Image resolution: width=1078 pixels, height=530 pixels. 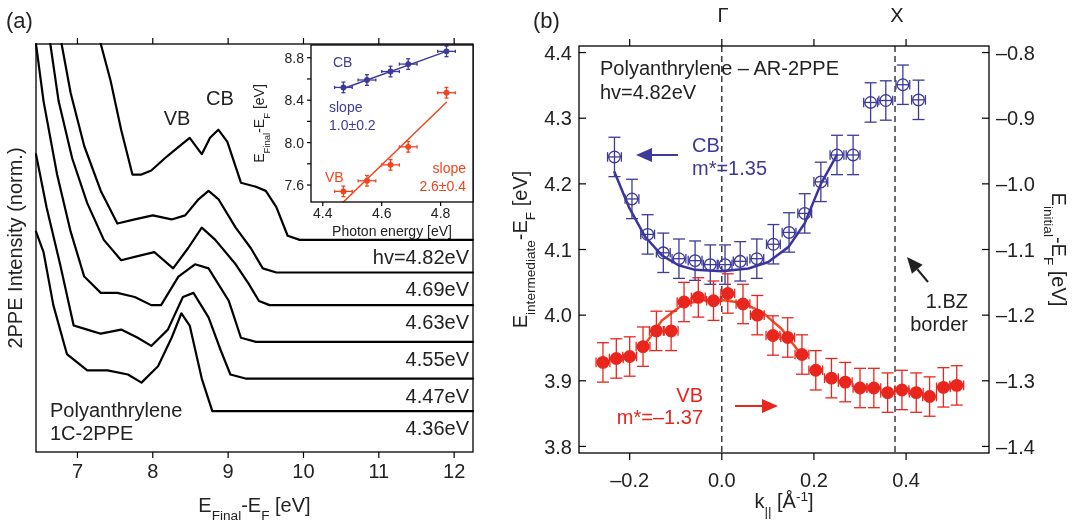 I want to click on x-tick-label: 10, so click(x=303, y=471).